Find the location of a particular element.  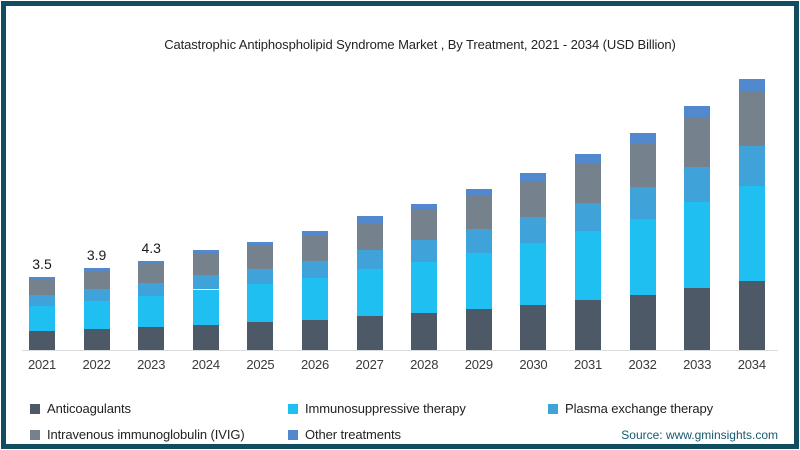

x-axis-label: 2028 is located at coordinates (424, 364).